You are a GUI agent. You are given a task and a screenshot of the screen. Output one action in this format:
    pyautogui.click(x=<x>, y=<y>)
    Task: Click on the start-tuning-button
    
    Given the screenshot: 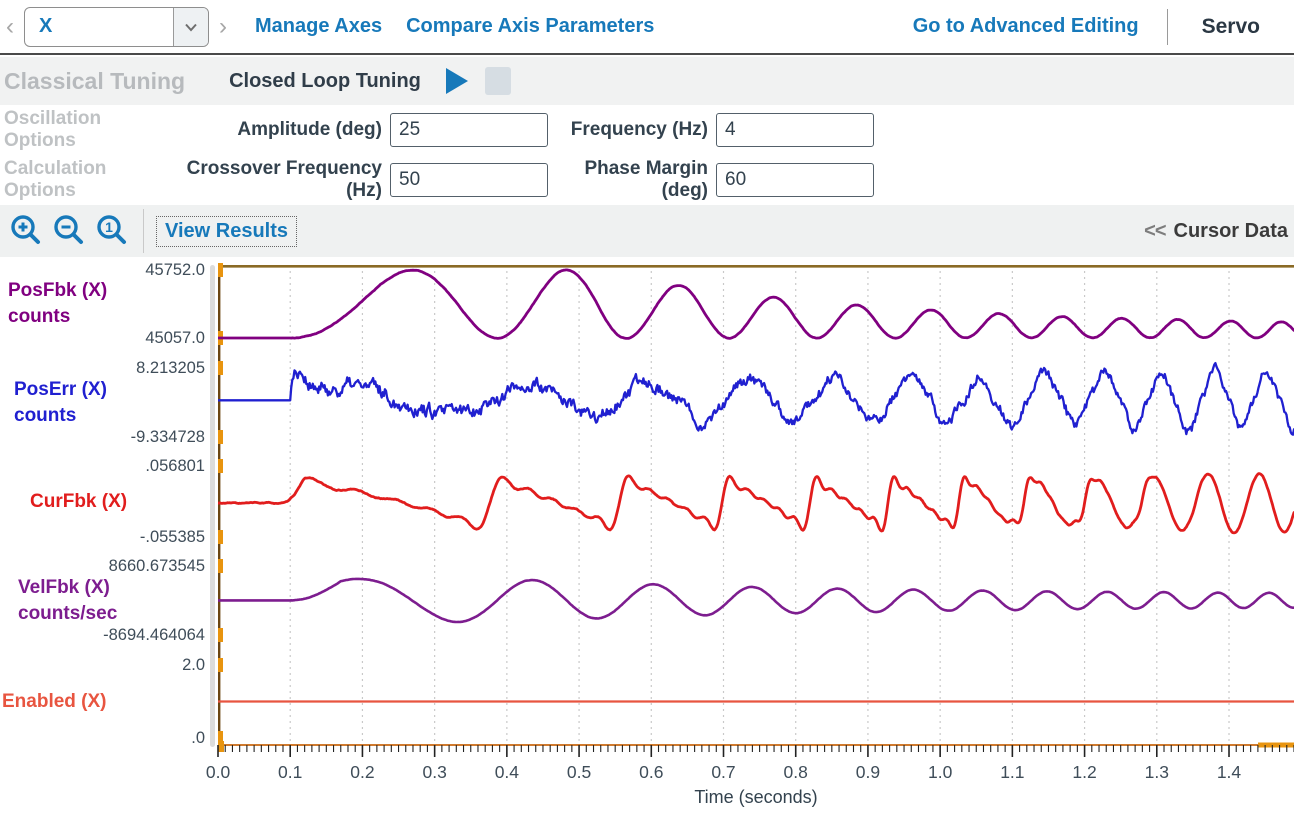 What is the action you would take?
    pyautogui.click(x=457, y=81)
    